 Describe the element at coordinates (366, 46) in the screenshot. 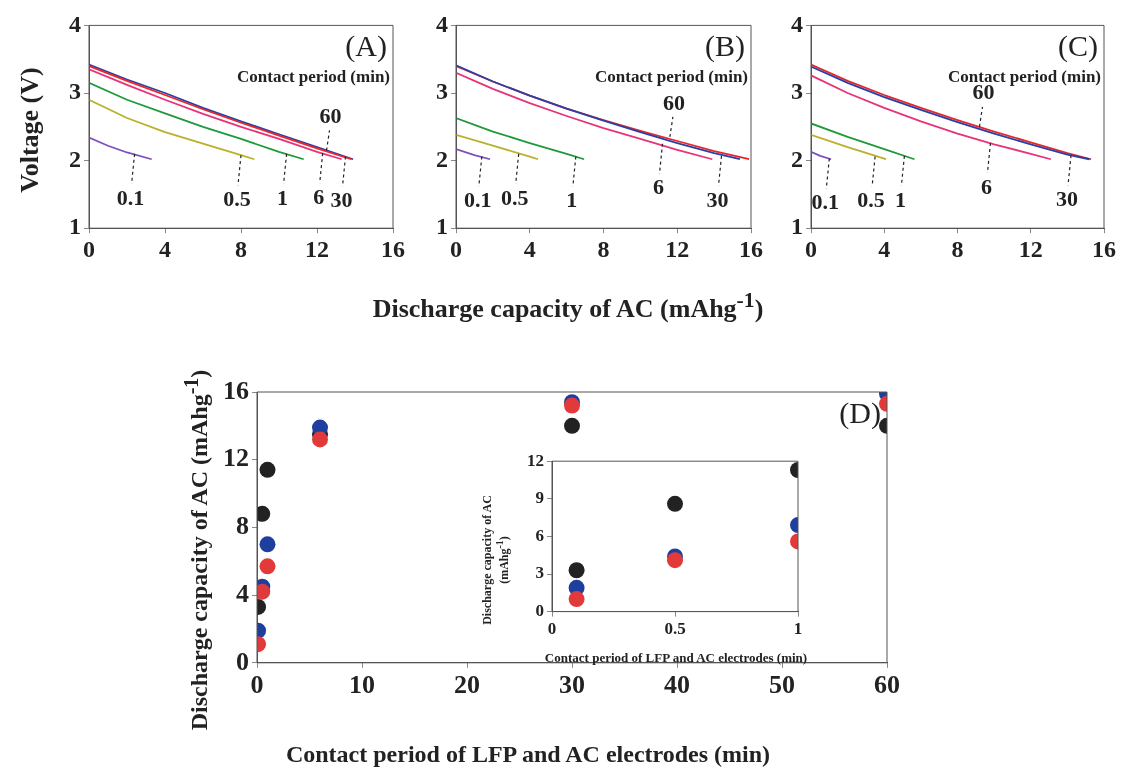

I see `chart-title: (A)` at that location.